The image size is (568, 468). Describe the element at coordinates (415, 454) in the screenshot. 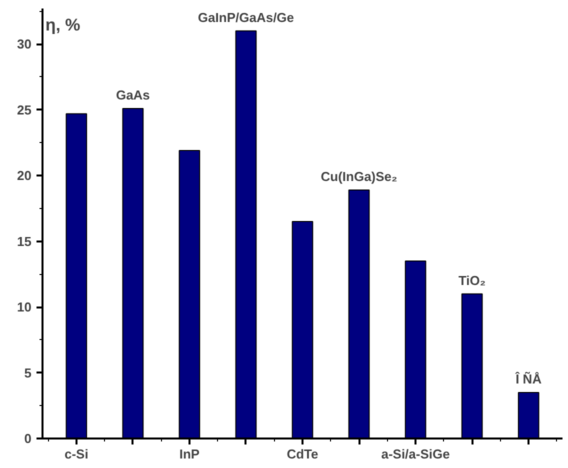

I see `x-tick-label: a-Si/a-SiGe` at that location.